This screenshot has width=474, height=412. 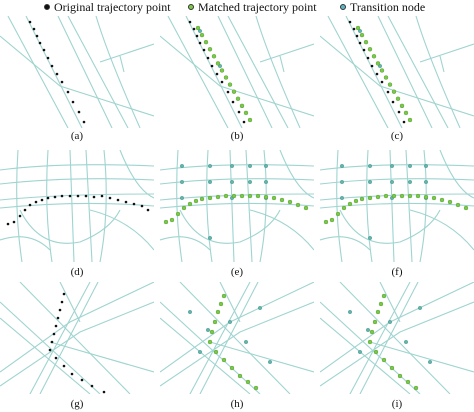 I want to click on panel-g, so click(x=77, y=338).